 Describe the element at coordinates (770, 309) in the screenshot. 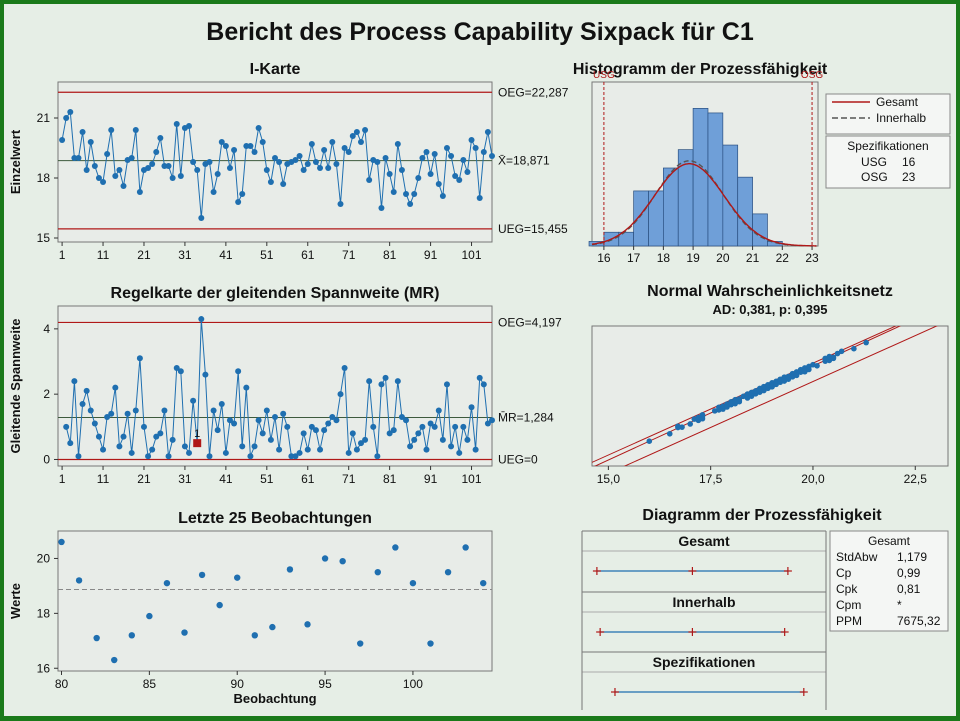

I see `chart-subtitle: AD: 0,381, p: 0,395` at that location.